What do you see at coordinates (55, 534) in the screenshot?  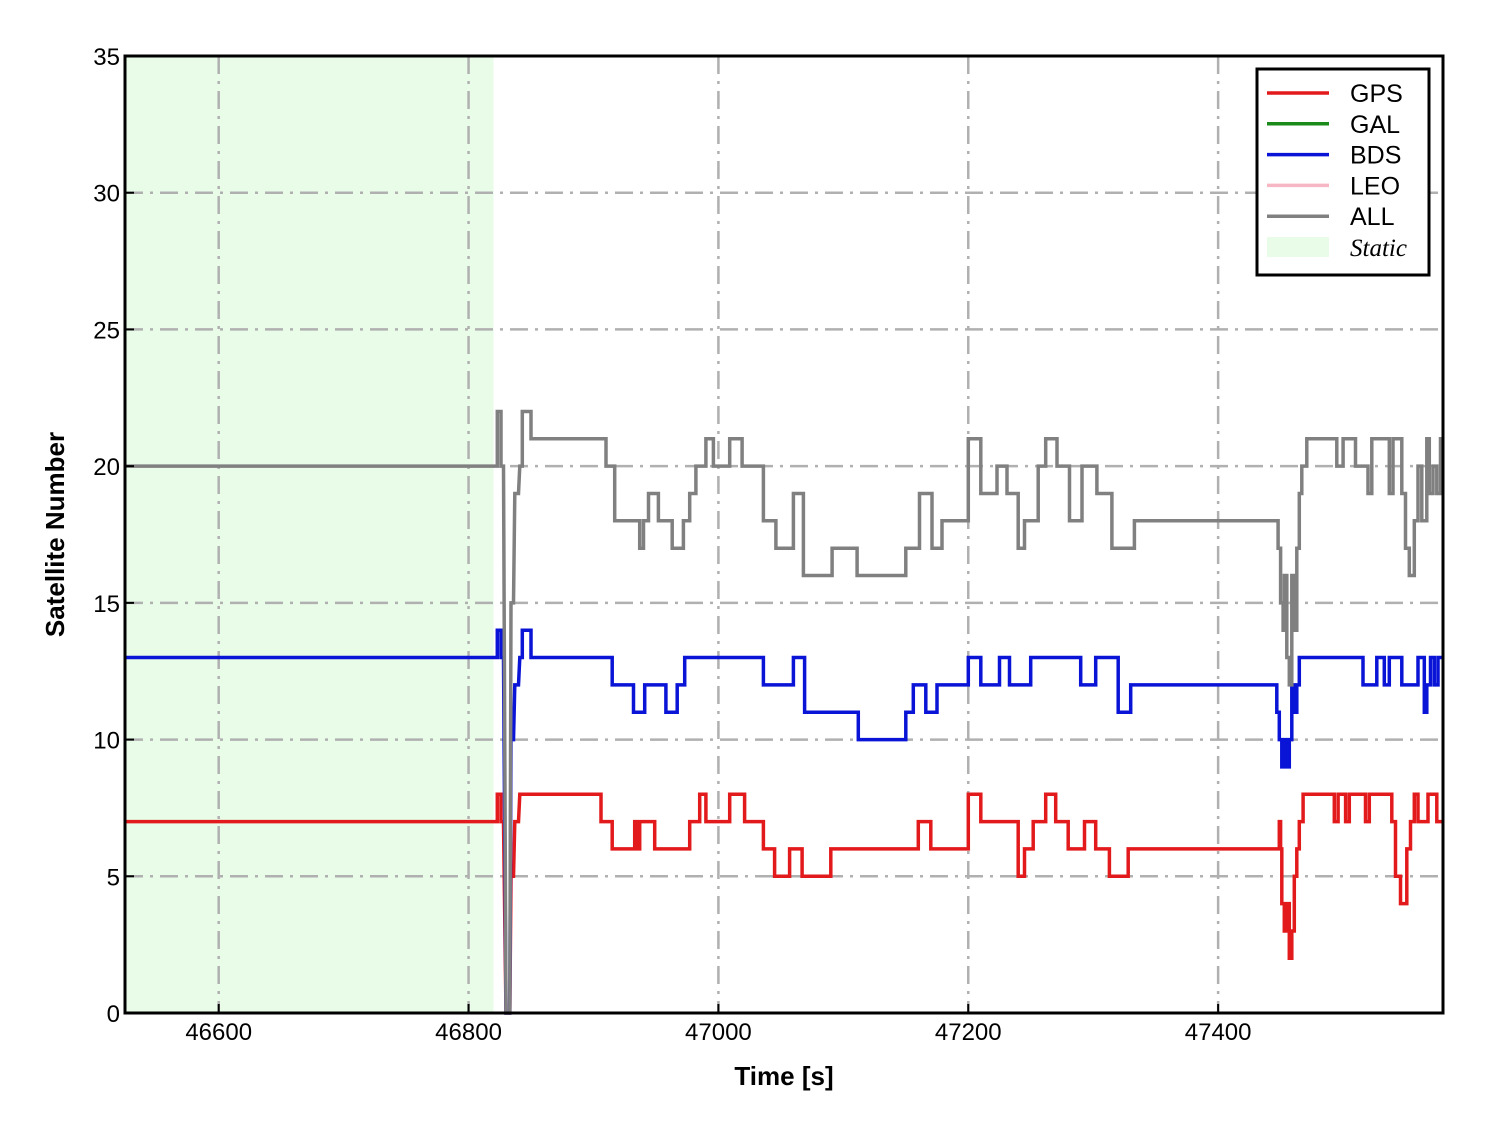 I see `y-axis-title: Satellite Number` at bounding box center [55, 534].